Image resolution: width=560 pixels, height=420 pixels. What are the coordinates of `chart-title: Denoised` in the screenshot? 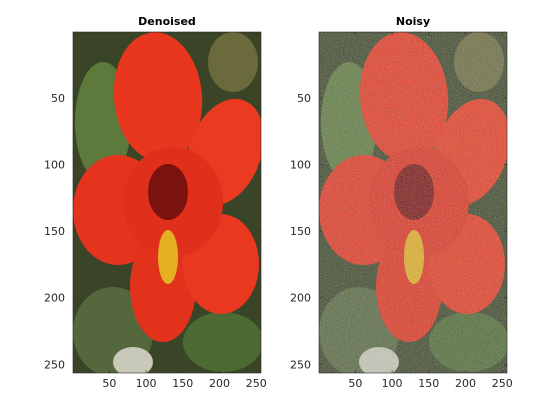 It's located at (167, 21).